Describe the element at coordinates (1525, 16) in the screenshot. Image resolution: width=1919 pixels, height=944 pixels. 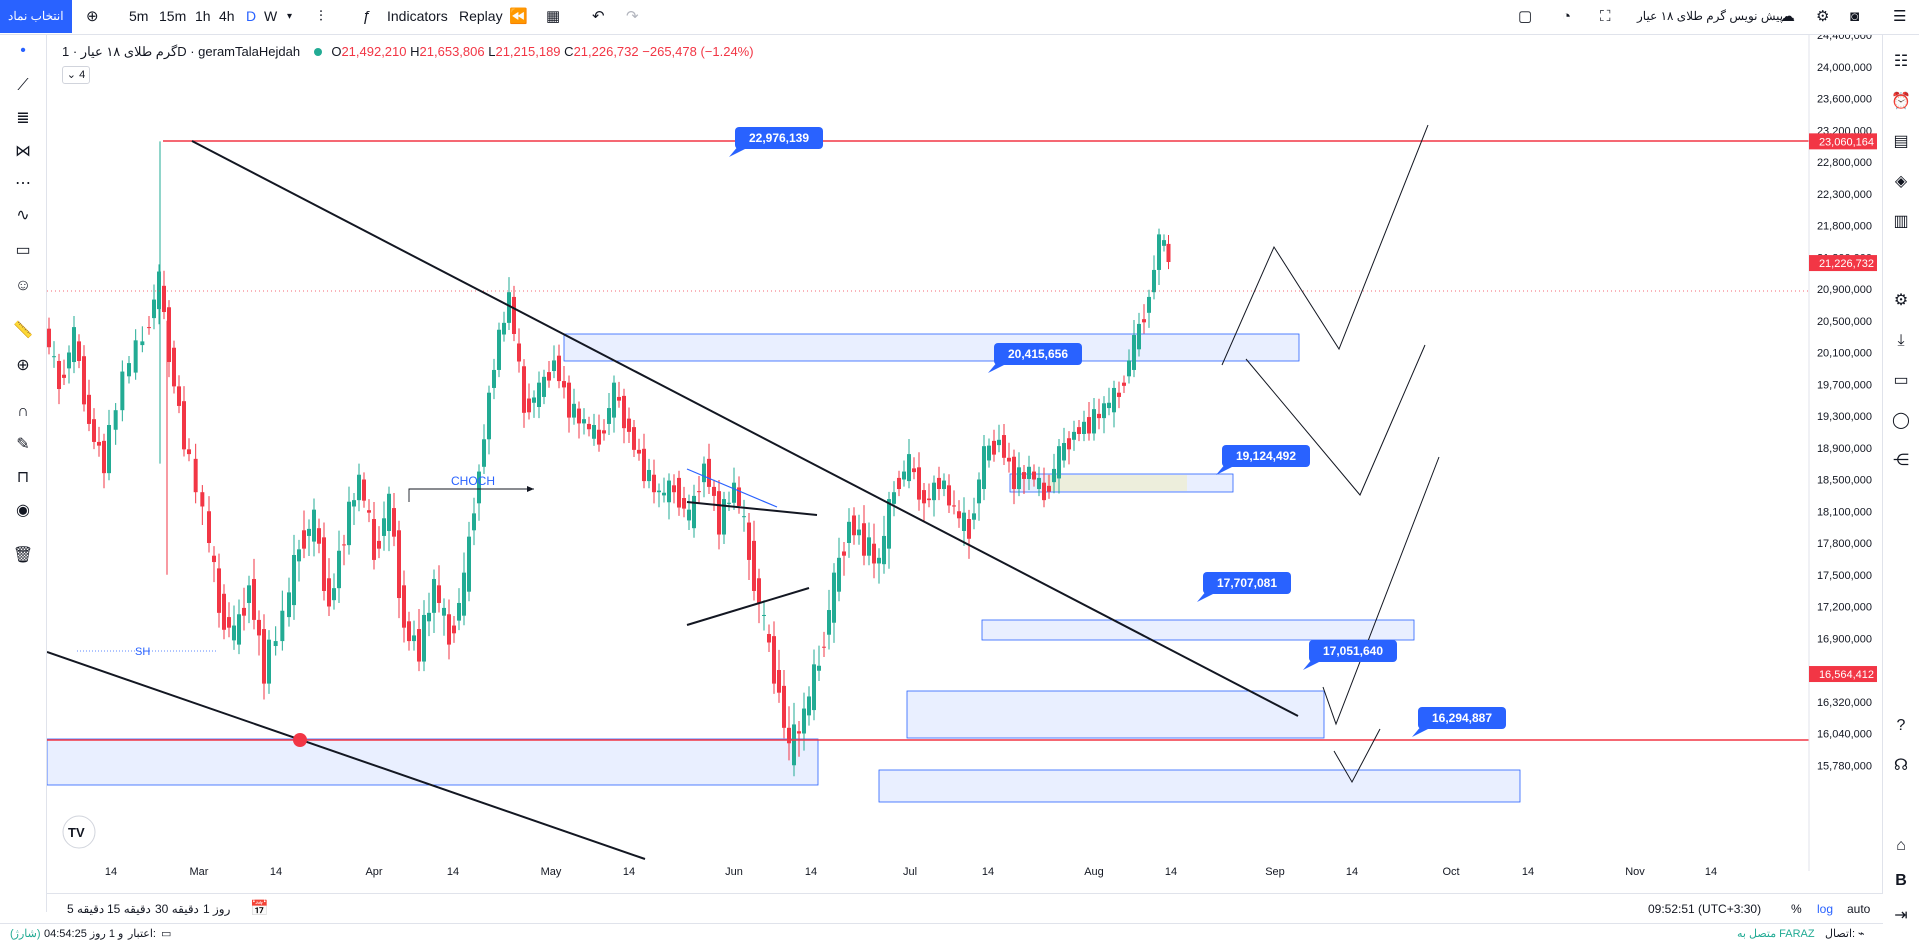
I see `layout-single-icon: ▢` at that location.